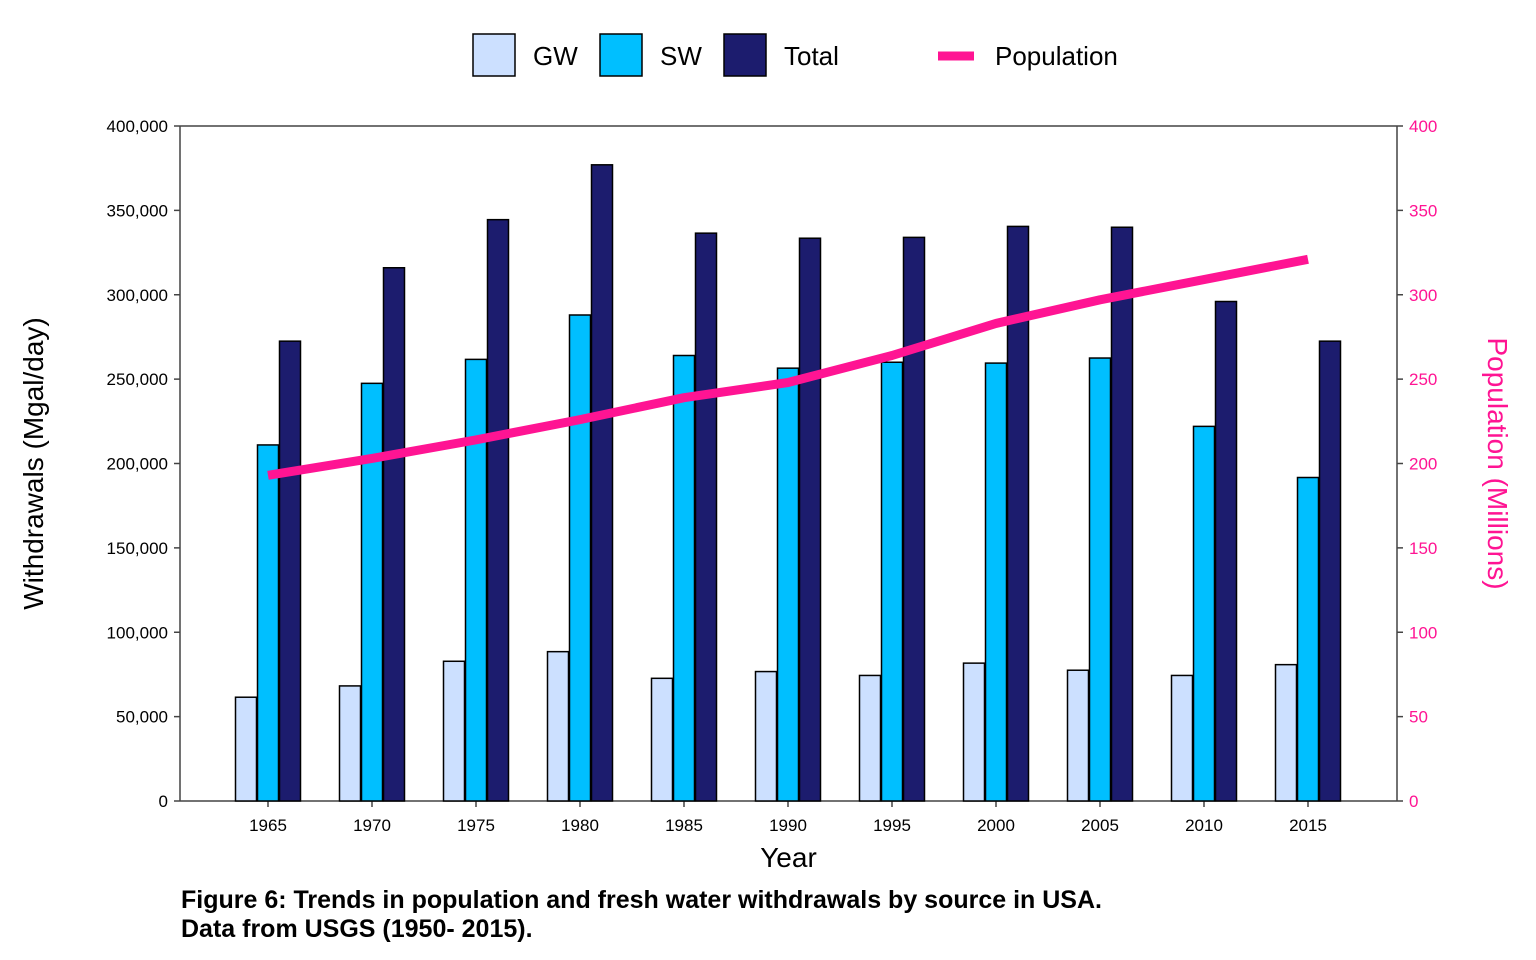  What do you see at coordinates (137, 548) in the screenshot?
I see `y-tick-label: 150,000` at bounding box center [137, 548].